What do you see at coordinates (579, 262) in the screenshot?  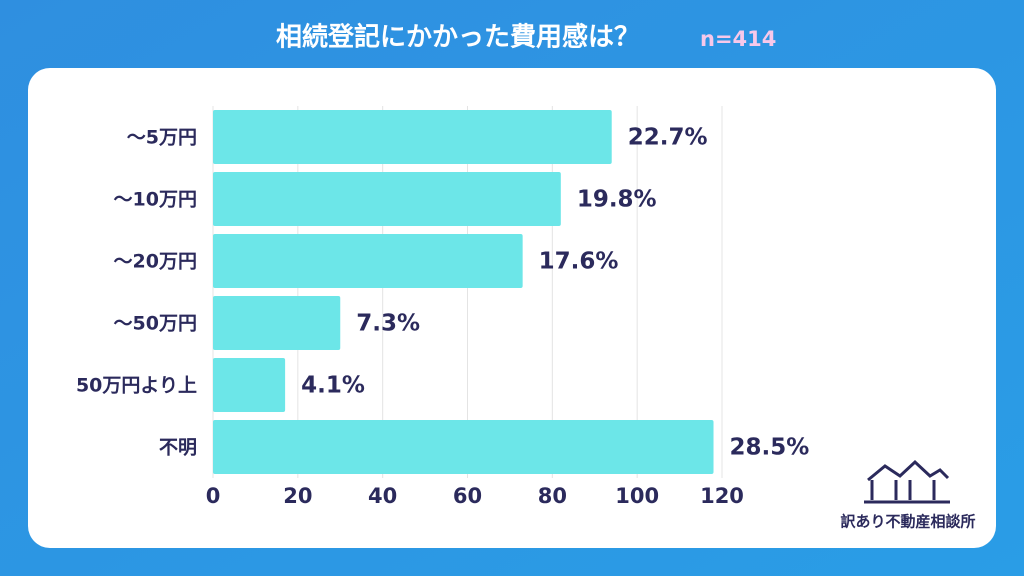 I see `value-label: 17.6%` at bounding box center [579, 262].